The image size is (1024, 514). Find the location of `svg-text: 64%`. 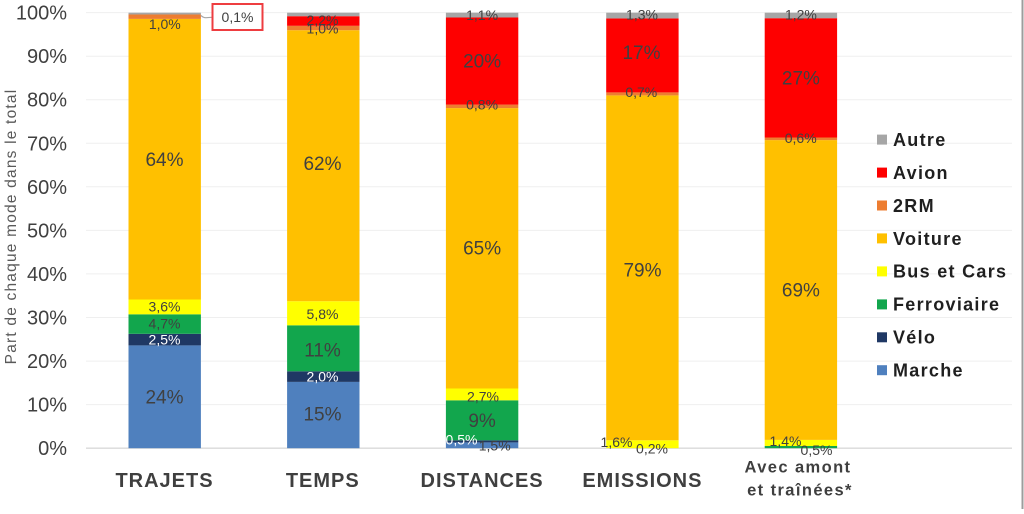

svg-text: 64% is located at coordinates (164, 160).